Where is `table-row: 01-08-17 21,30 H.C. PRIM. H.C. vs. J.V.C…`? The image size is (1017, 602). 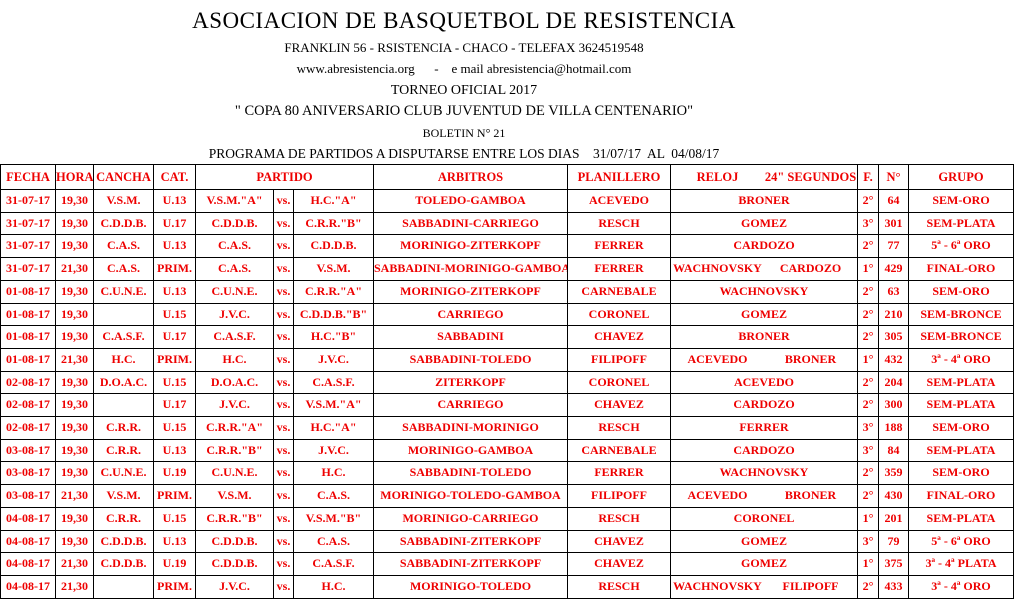
table-row: 01-08-17 21,30 H.C. PRIM. H.C. vs. J.V.C… is located at coordinates (507, 359).